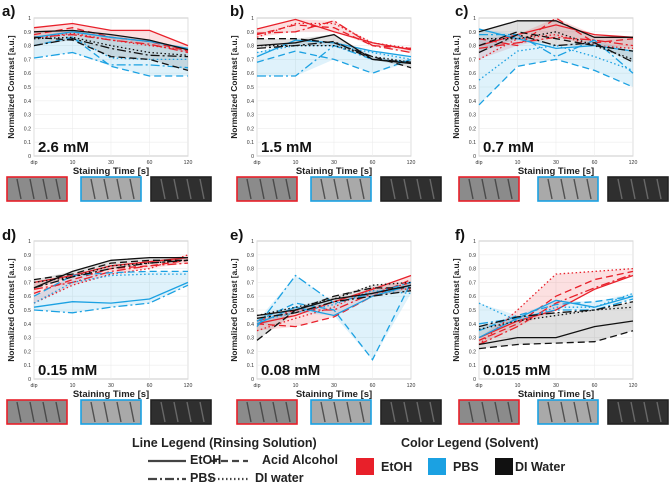 Image resolution: width=669 pixels, height=490 pixels. Describe the element at coordinates (203, 478) in the screenshot. I see `line-legend-pbs-label: PBS` at that location.